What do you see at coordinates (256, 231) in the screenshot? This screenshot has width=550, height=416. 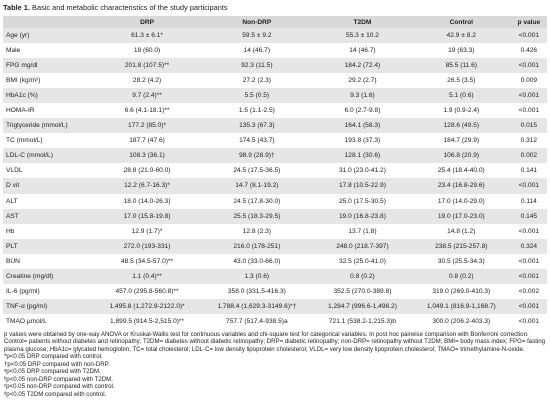 I see `table-cell: 12.8 (2.3)` at bounding box center [256, 231].